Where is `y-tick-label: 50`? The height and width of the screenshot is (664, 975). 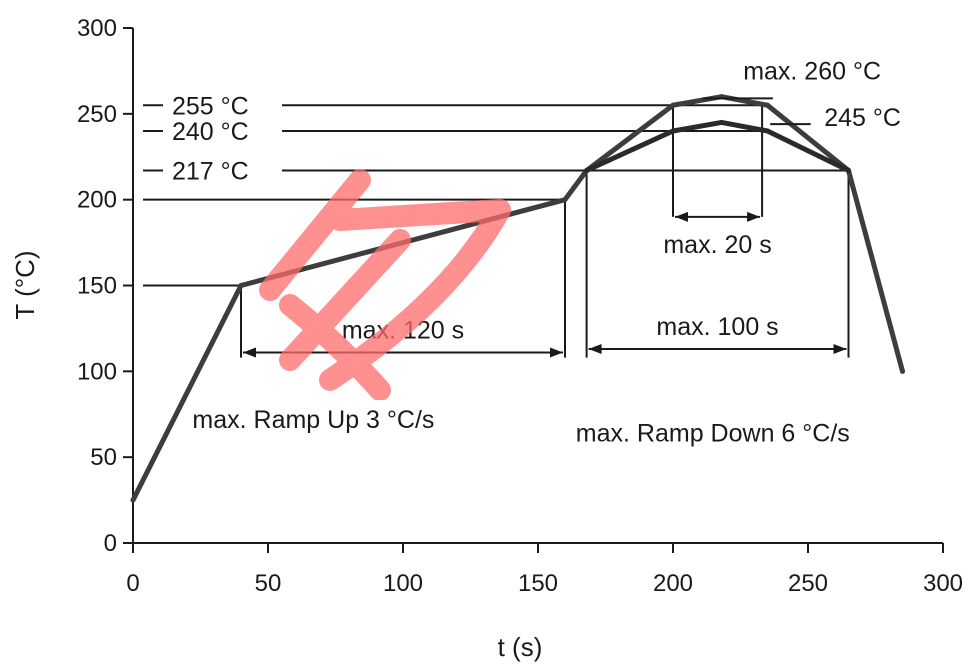 y-tick-label: 50 is located at coordinates (103, 457).